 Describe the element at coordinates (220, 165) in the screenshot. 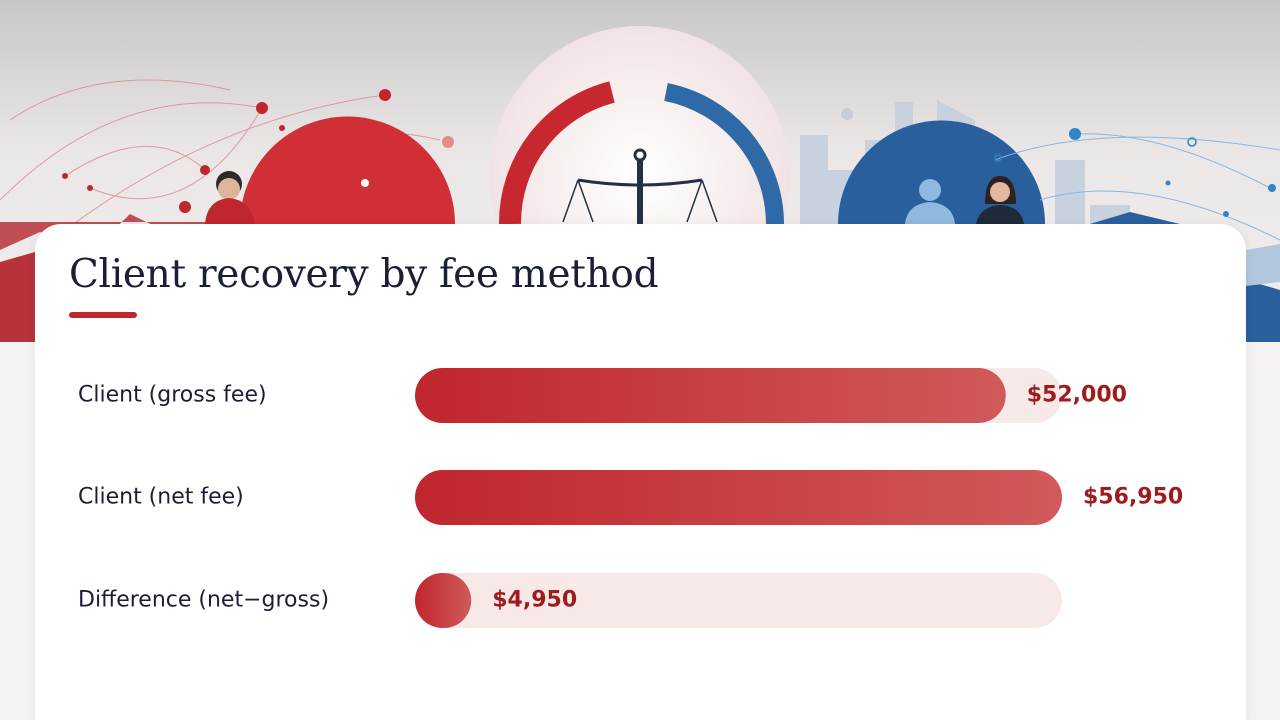

I see `network-nodes` at that location.